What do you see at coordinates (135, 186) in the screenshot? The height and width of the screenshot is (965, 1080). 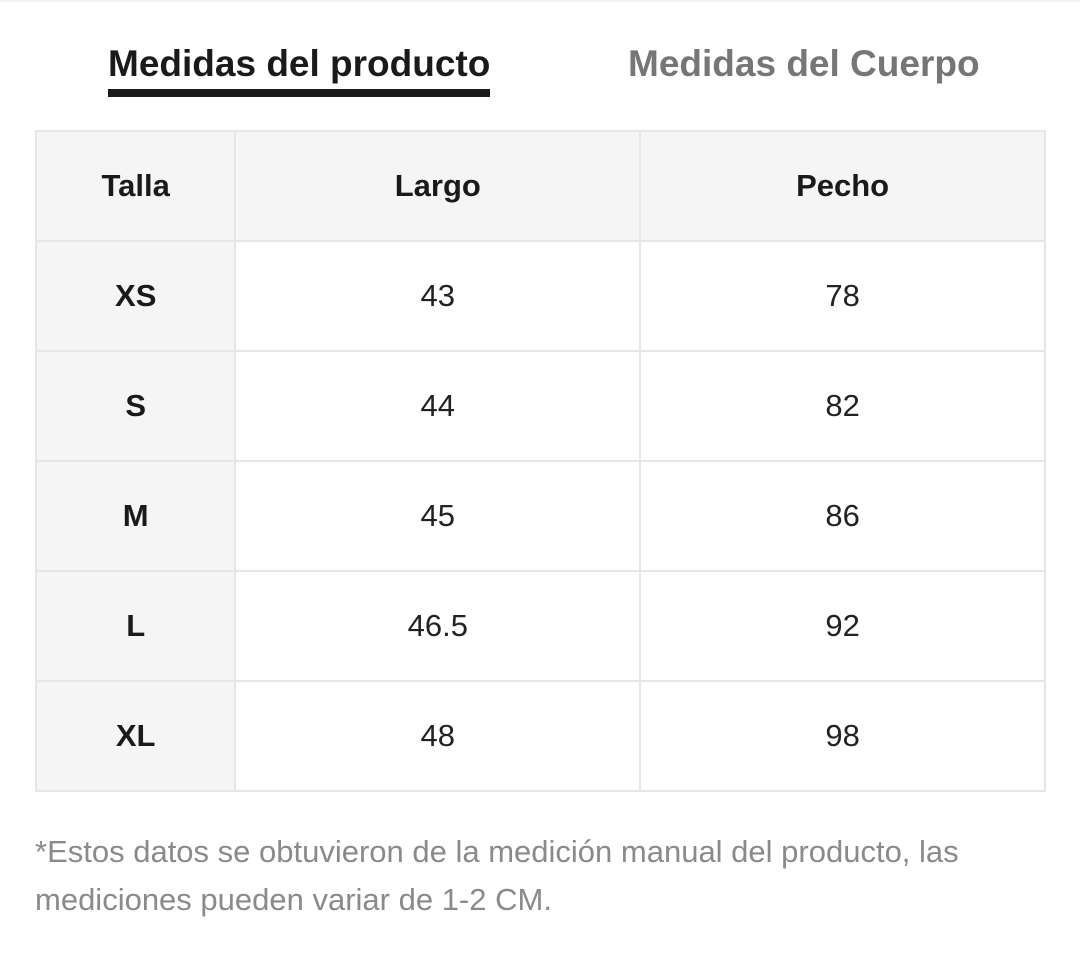 I see `header-size: Talla` at bounding box center [135, 186].